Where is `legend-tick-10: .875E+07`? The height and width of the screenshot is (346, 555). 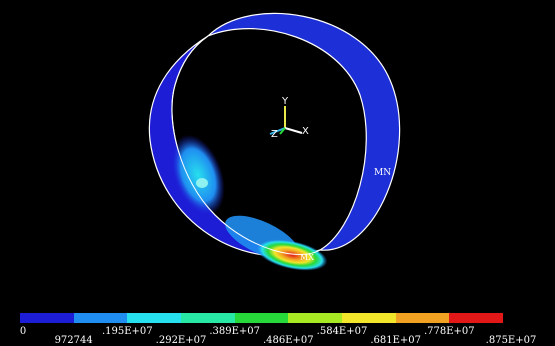 legend-tick-10: .875E+07 is located at coordinates (511, 340).